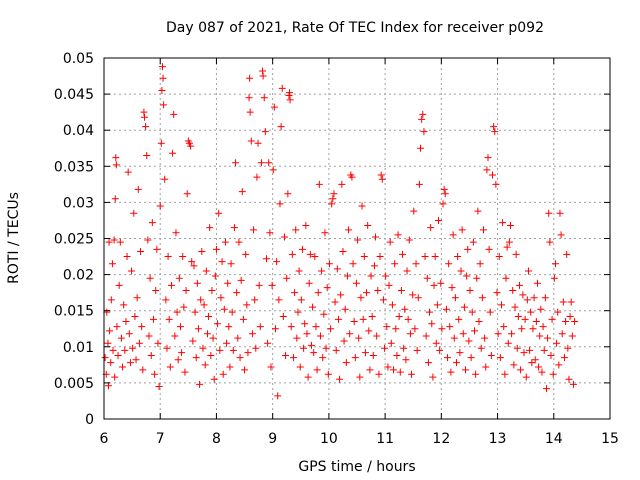  I want to click on x-tick-label: 14, so click(554, 439).